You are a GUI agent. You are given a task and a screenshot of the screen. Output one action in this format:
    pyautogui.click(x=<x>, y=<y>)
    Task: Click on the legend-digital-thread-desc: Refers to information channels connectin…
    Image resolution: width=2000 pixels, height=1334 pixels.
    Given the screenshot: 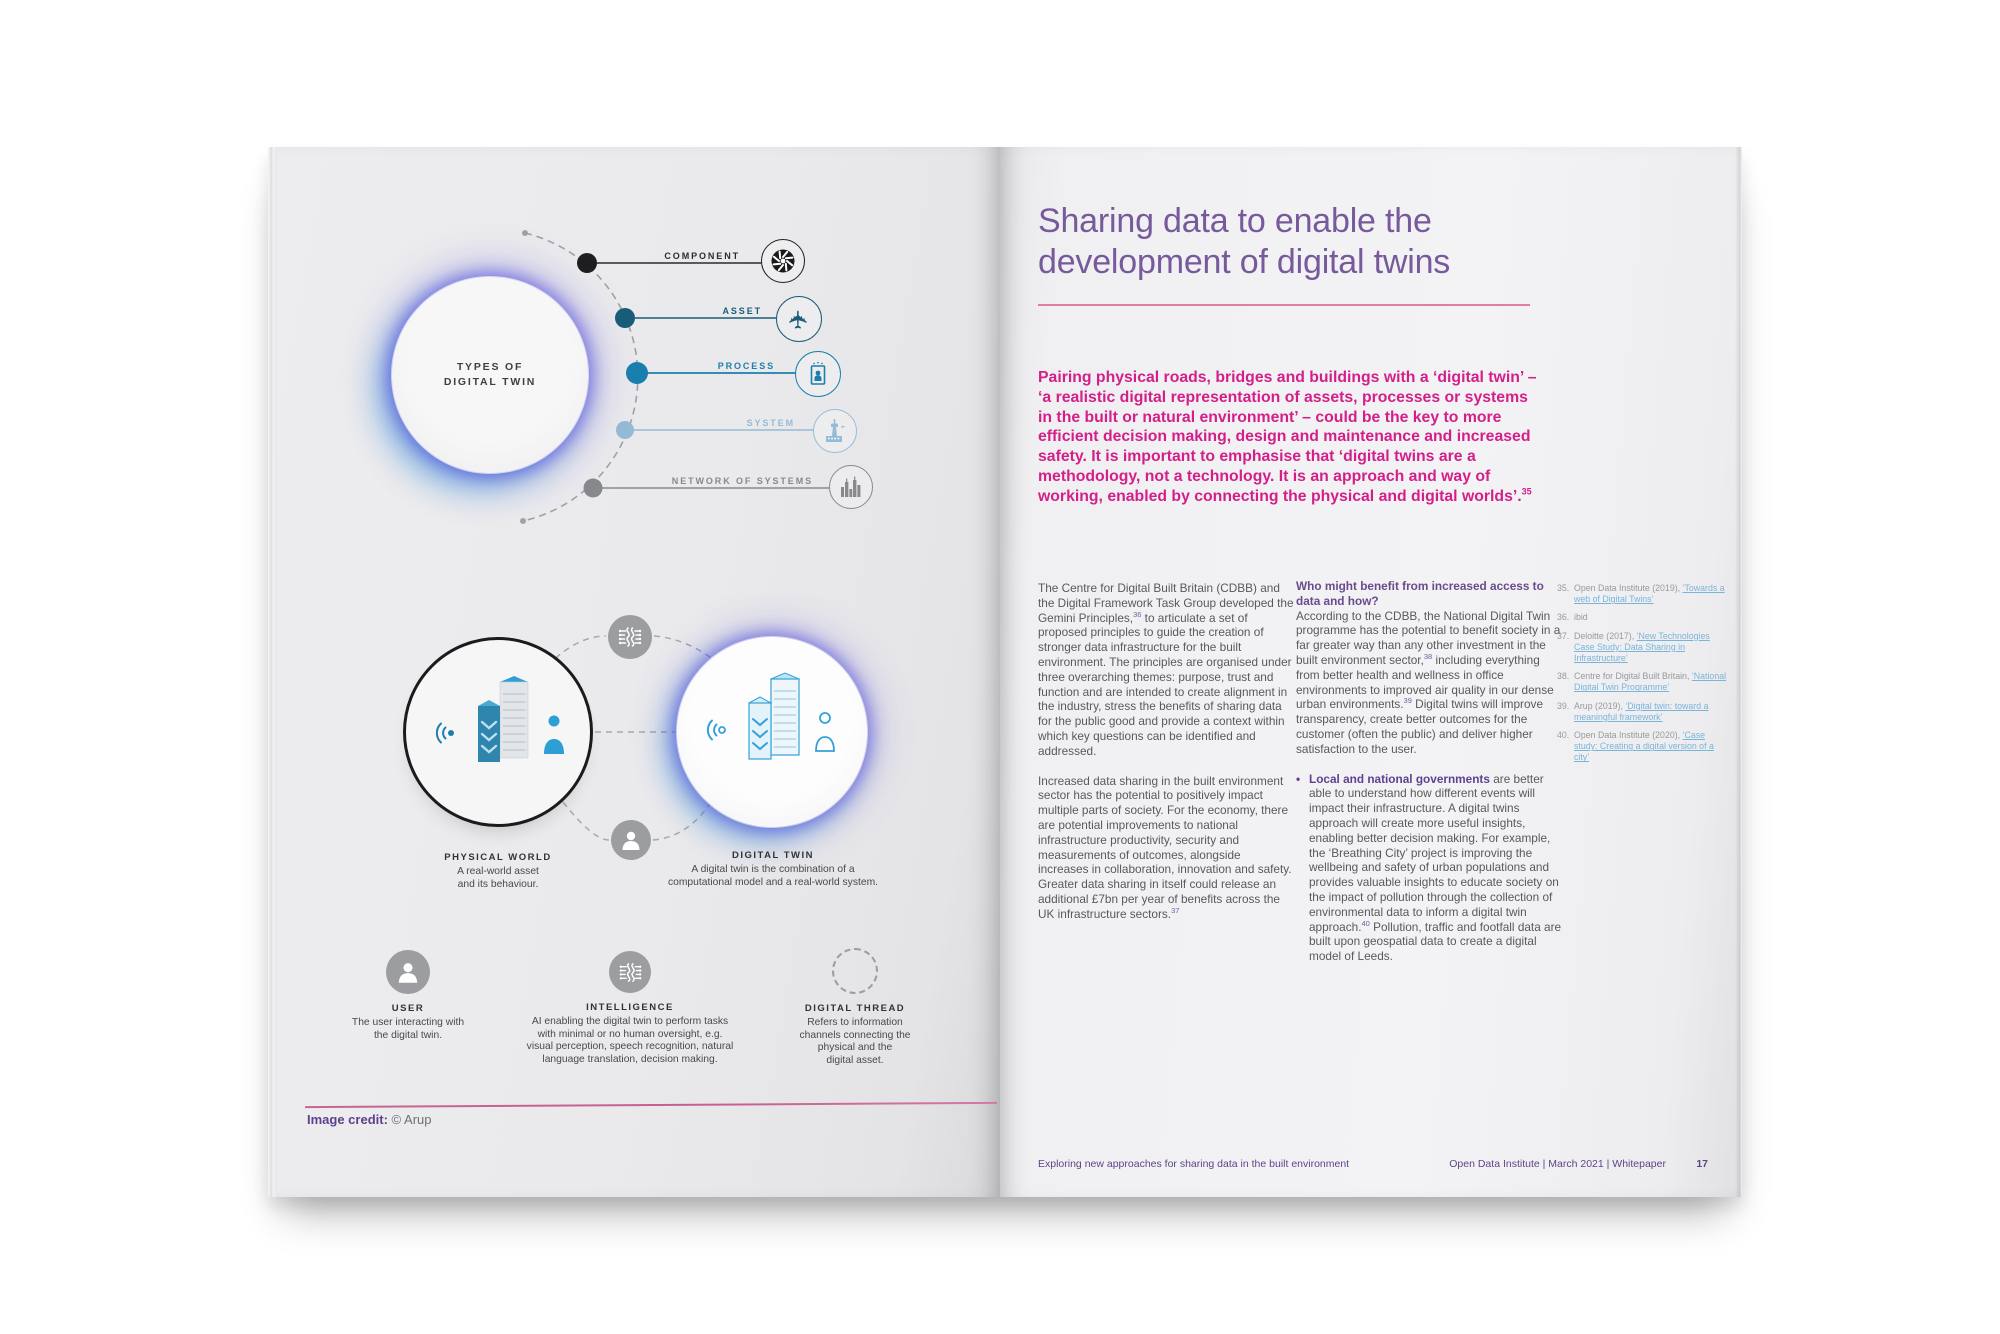 What is the action you would take?
    pyautogui.click(x=855, y=1041)
    